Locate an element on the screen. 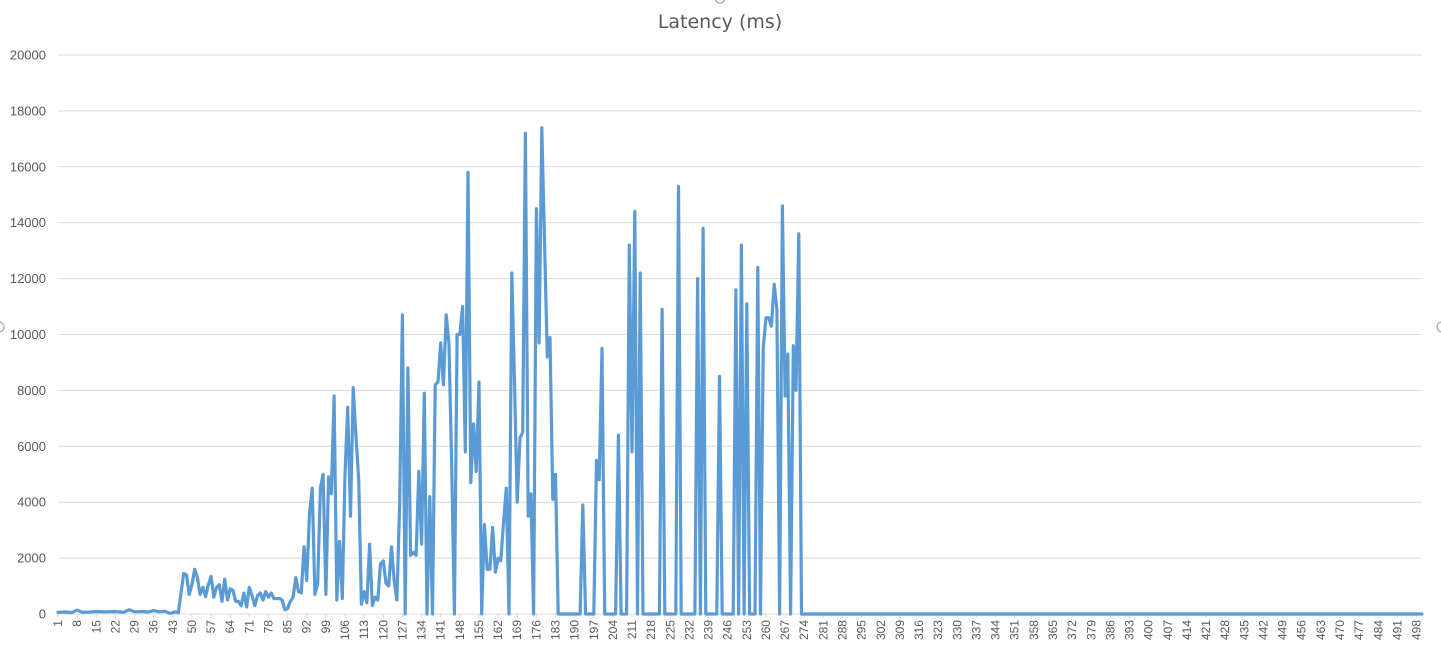  x-tick-label: 120 is located at coordinates (383, 630).